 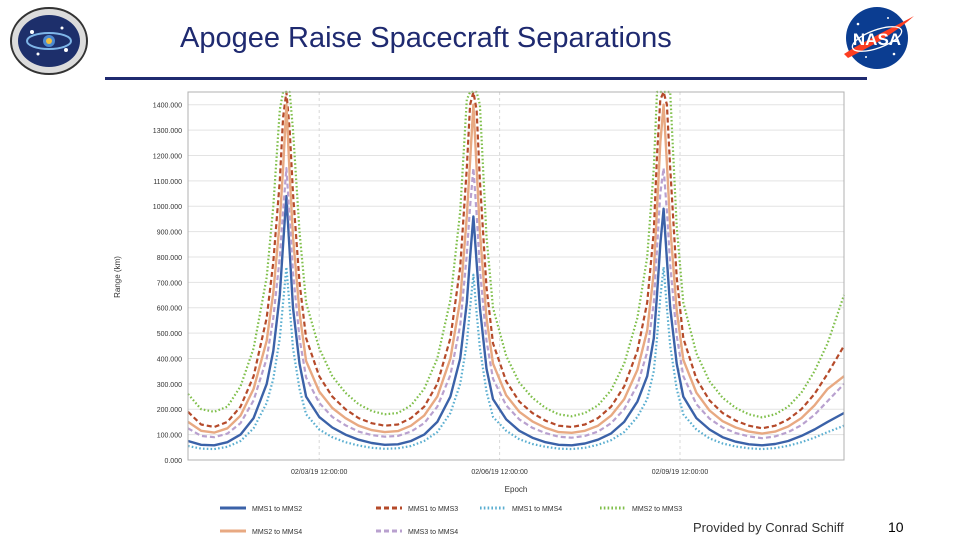 I want to click on y-tick-label: 600.000, so click(x=169, y=309).